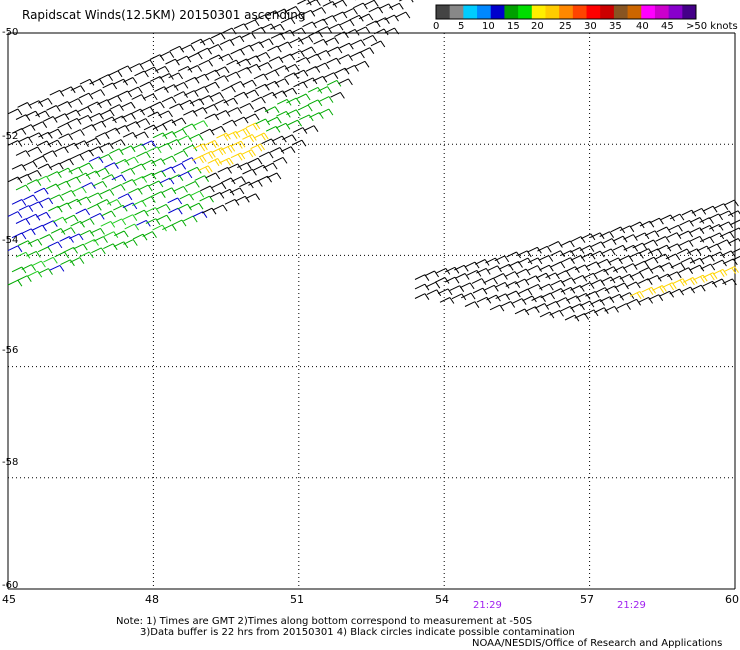 This screenshot has width=740, height=650. What do you see at coordinates (10, 462) in the screenshot?
I see `y-tick-58: -58` at bounding box center [10, 462].